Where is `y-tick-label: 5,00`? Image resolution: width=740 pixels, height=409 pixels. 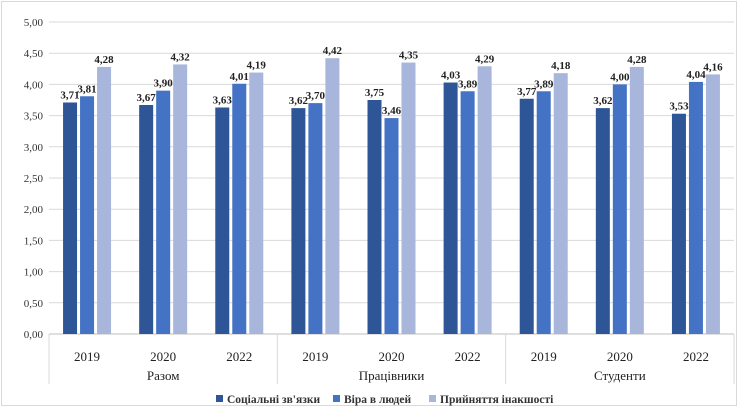
y-tick-label: 5,00 is located at coordinates (34, 23).